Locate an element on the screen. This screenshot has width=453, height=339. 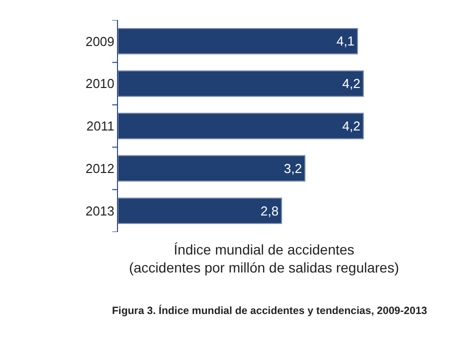
x-axis-title: Índice mundial de accidentes (accidentes por millón de salidas regulares) is located at coordinates (264, 258).